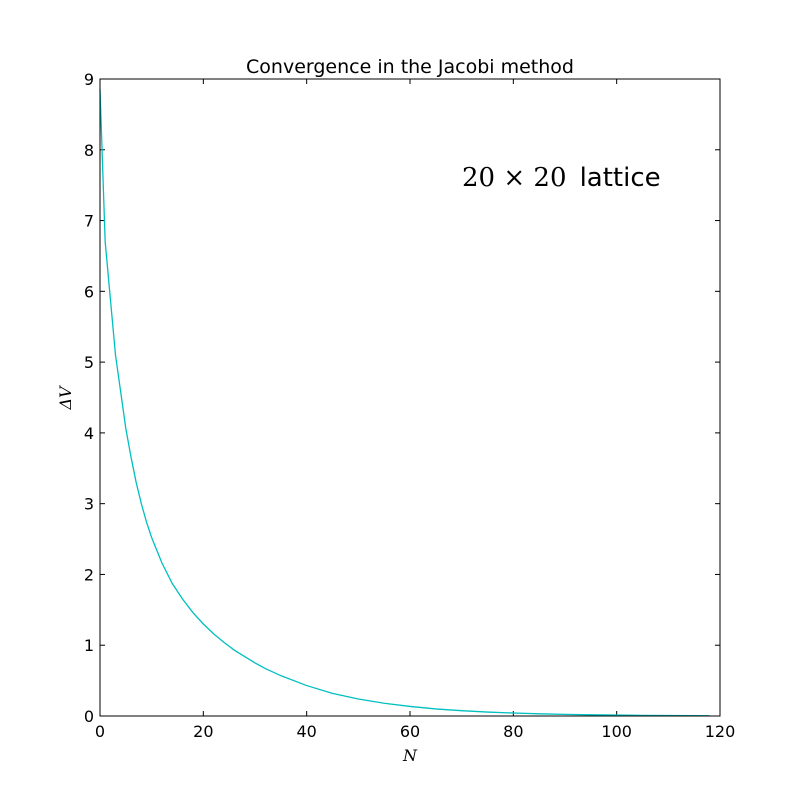 Image resolution: width=800 pixels, height=796 pixels. Describe the element at coordinates (410, 731) in the screenshot. I see `x-tick-label-3: 60` at that location.